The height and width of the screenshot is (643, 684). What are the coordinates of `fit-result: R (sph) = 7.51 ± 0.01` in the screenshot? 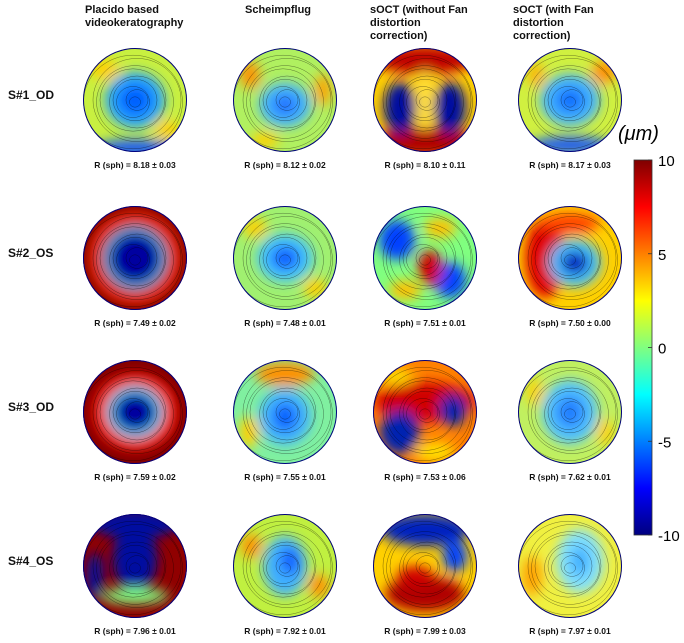 It's located at (425, 323).